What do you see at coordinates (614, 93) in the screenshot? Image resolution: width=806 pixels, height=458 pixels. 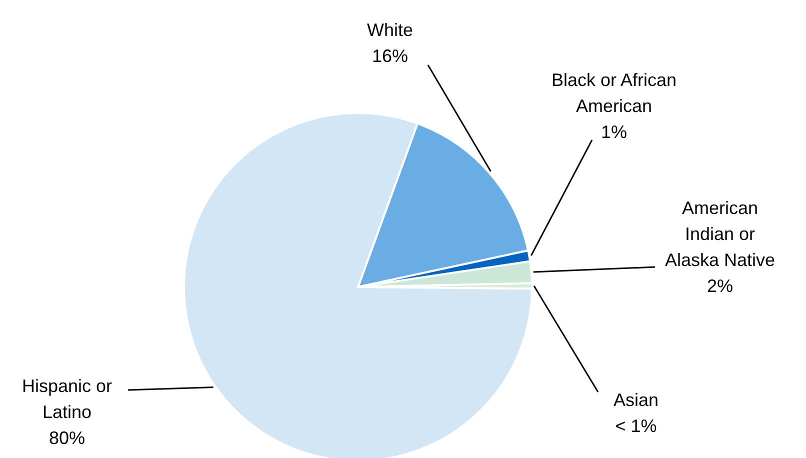 I see `slice-label: Black or African American` at bounding box center [614, 93].